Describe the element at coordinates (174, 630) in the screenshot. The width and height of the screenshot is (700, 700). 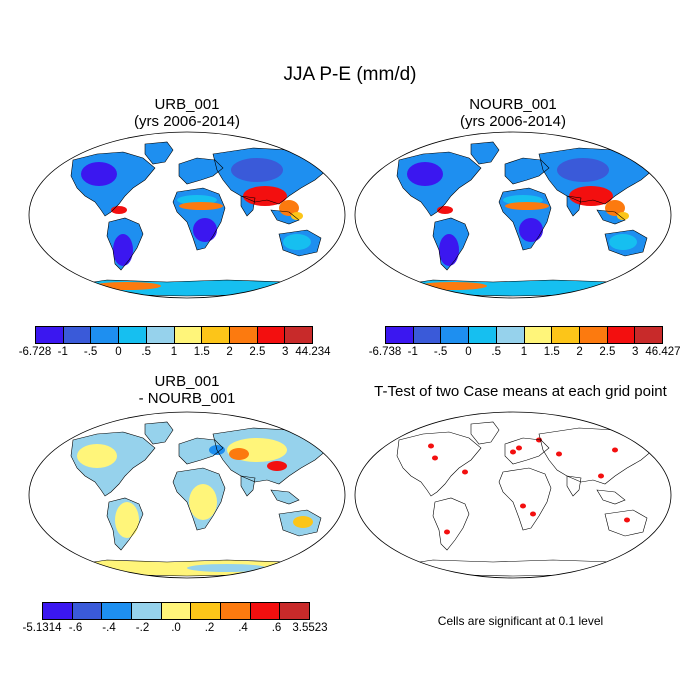
I see `colorbar-diff-labels: -5.1314 -.6 -.4 -.2 .0 .2 .4 .6 3.5523` at that location.